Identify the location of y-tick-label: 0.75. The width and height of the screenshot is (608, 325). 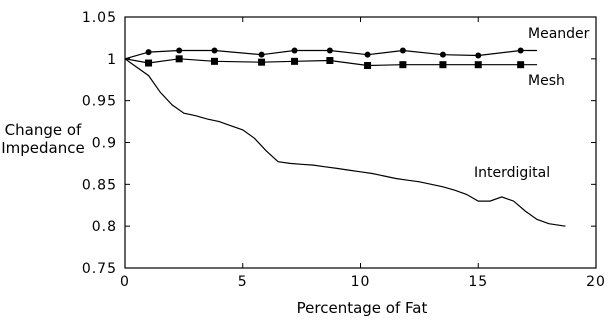
(99, 269).